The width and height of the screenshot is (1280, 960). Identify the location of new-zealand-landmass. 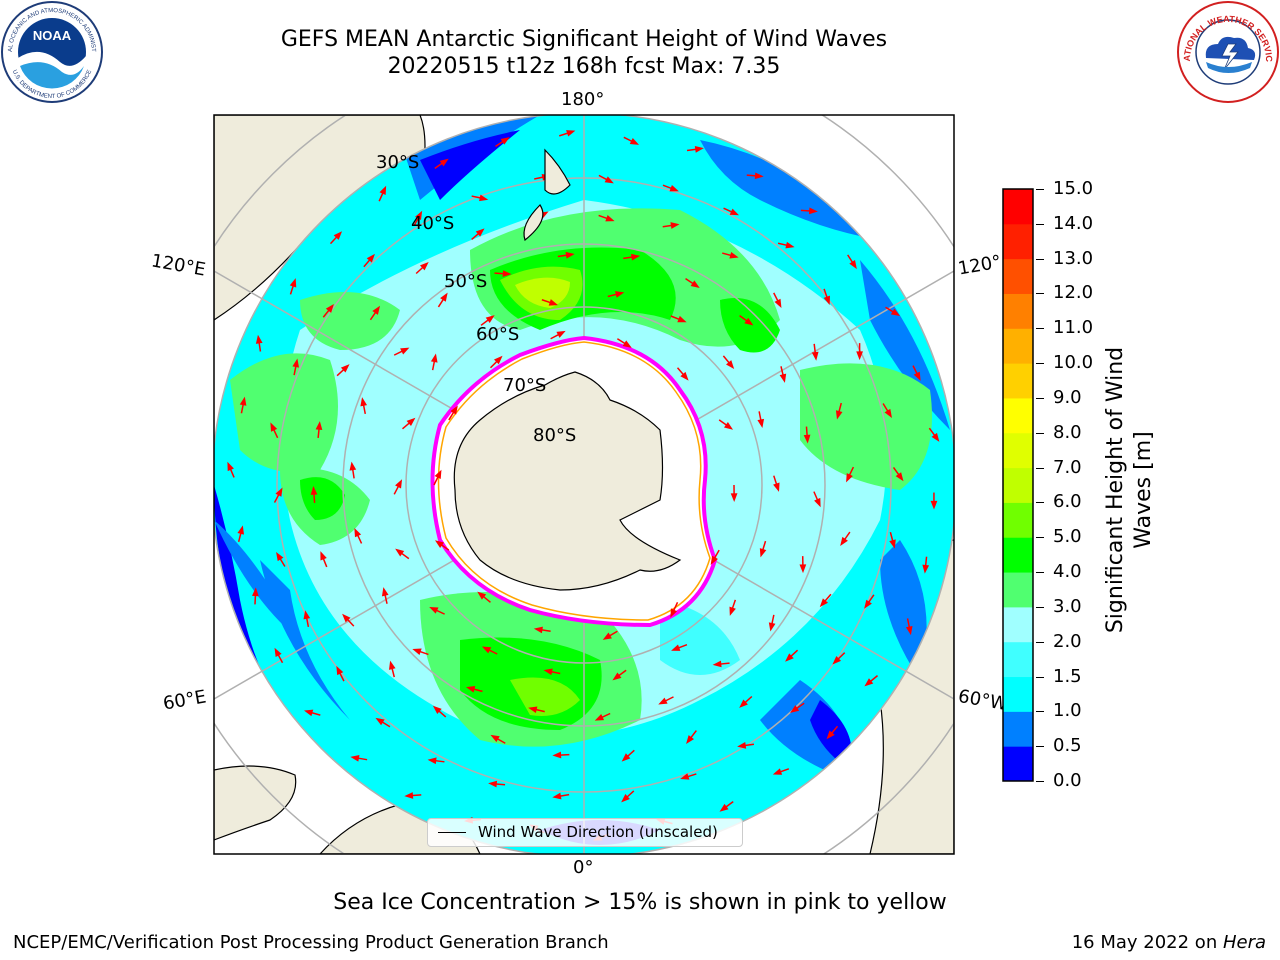
(547, 195).